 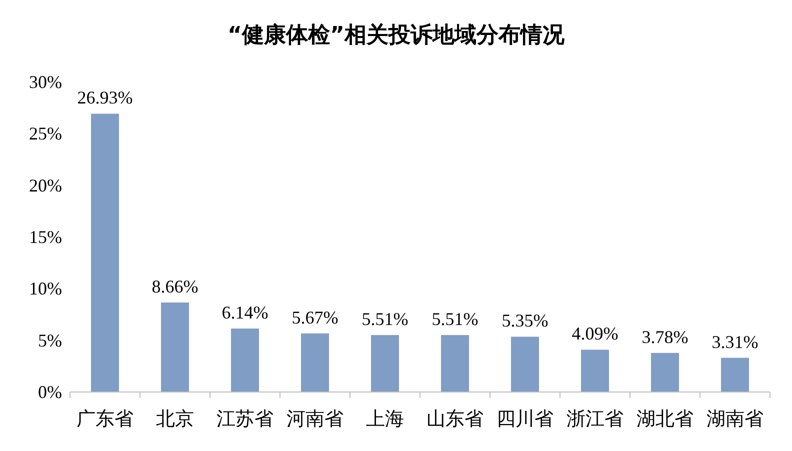 I want to click on y-tick-label: 10%, so click(x=45, y=288).